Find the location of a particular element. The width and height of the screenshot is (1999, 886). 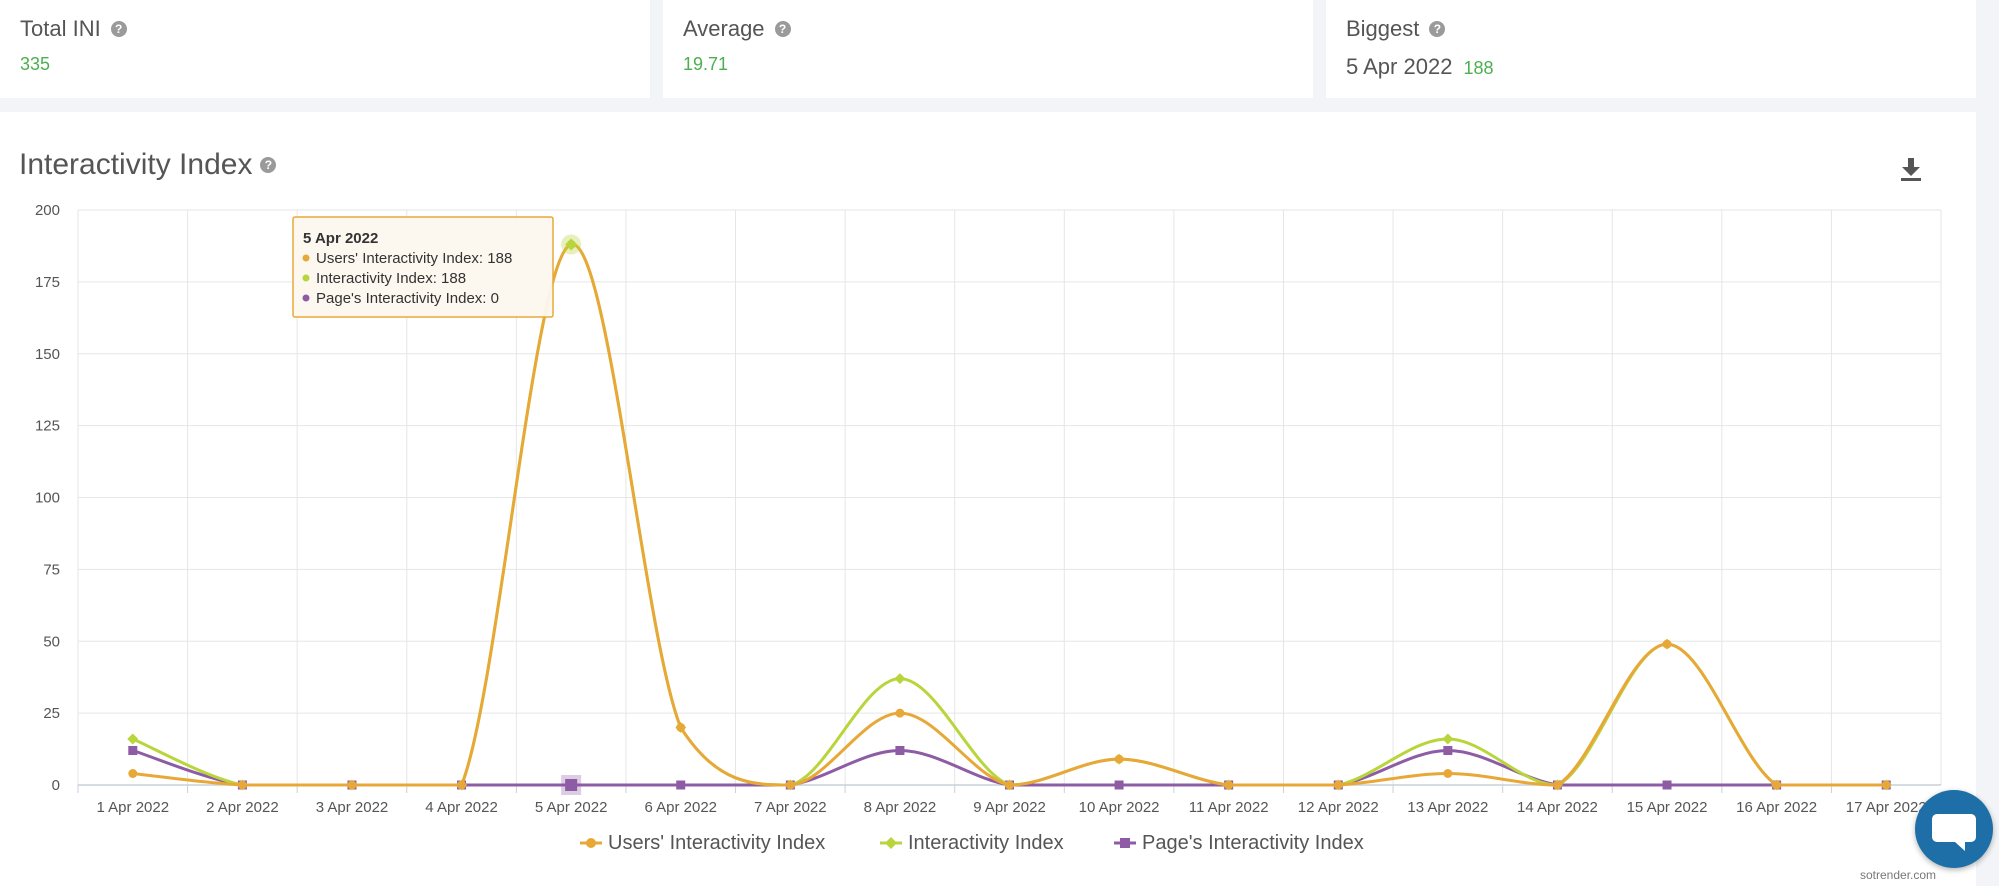

y-tick-label: 200 is located at coordinates (47, 210).